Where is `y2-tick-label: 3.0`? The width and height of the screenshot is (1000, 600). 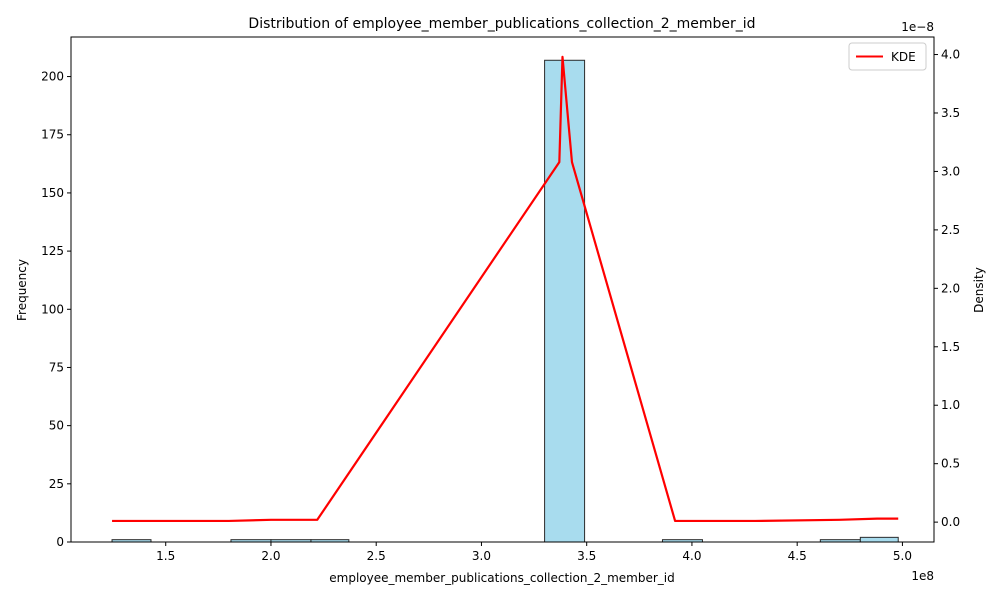 y2-tick-label: 3.0 is located at coordinates (950, 171).